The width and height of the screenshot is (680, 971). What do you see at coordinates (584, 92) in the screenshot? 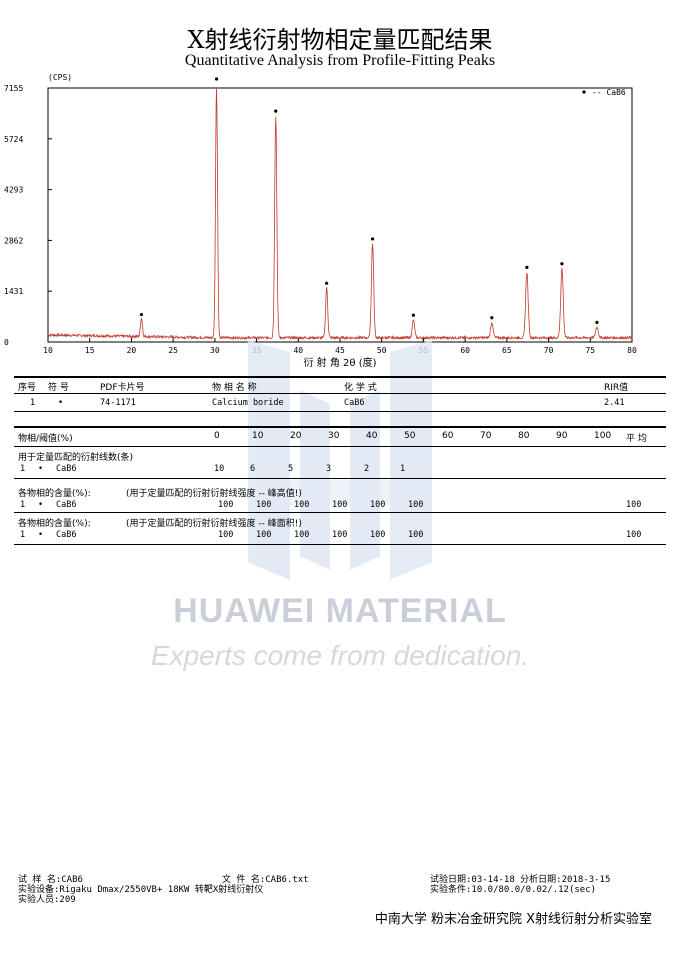
I see `legend-marker` at bounding box center [584, 92].